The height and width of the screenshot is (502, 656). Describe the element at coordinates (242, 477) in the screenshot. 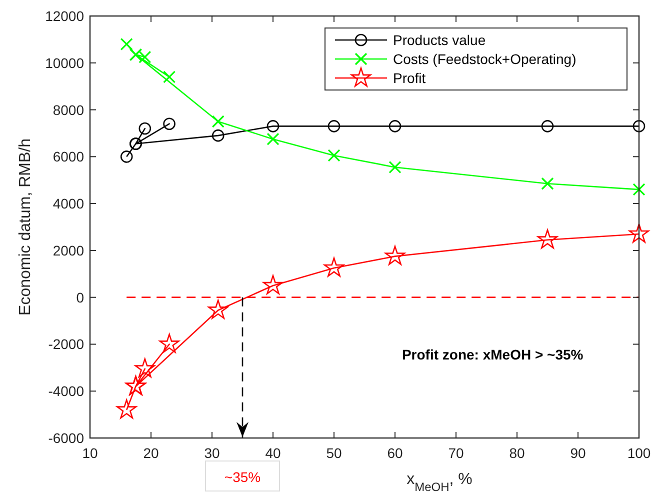

I see `ref-line-label: ~35%` at that location.